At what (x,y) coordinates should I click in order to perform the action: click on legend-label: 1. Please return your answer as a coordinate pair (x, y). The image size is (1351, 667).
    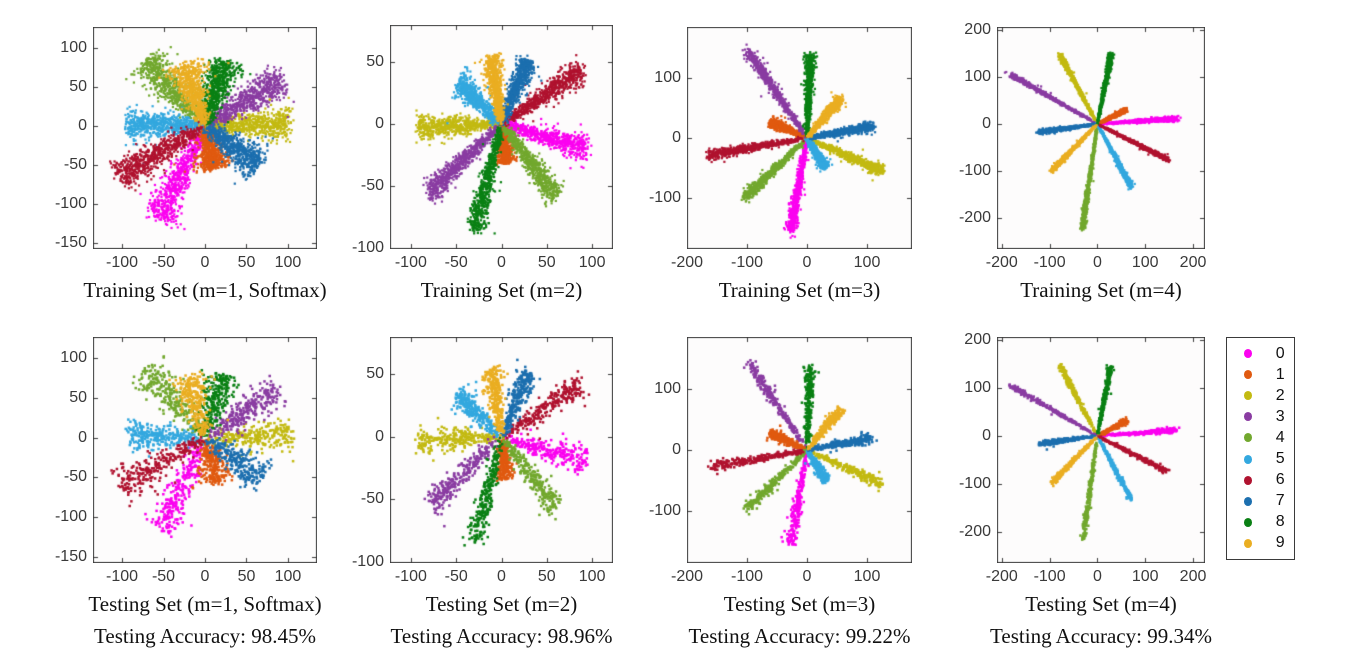
    Looking at the image, I should click on (1280, 374).